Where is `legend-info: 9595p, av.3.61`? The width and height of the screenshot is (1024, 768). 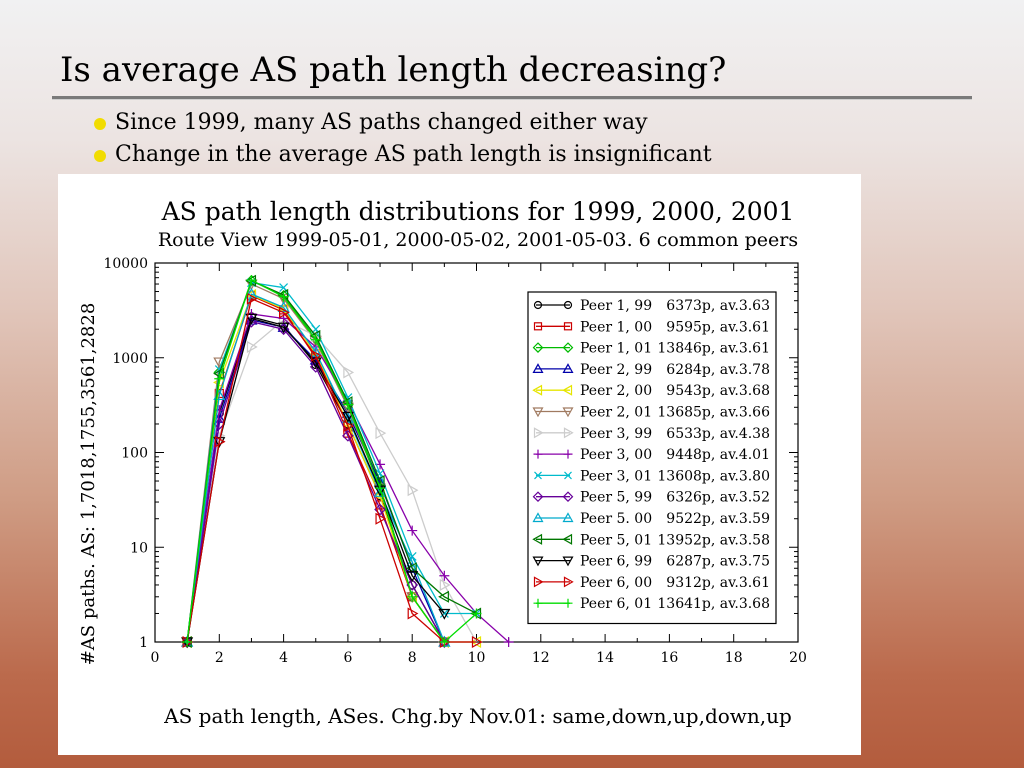 legend-info: 9595p, av.3.61 is located at coordinates (718, 327).